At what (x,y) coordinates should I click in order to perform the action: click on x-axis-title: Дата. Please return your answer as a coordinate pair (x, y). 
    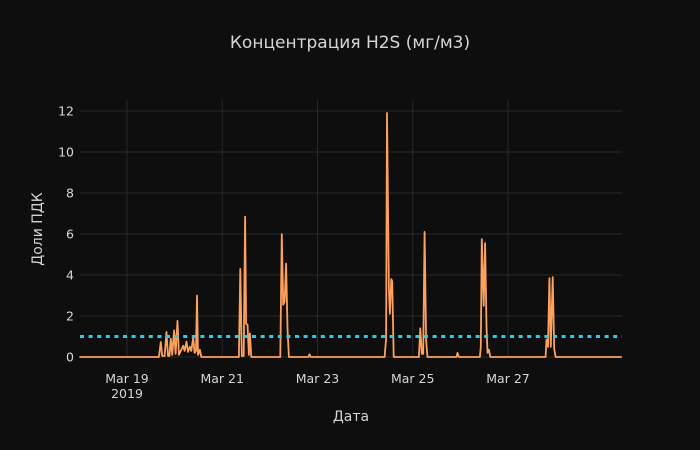
    Looking at the image, I should click on (351, 417).